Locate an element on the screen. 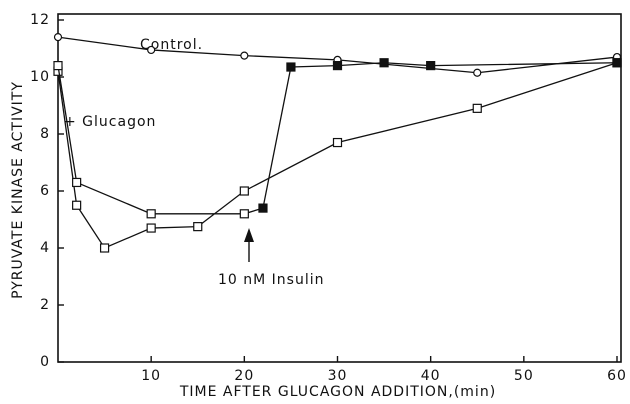 The image size is (630, 404). x-tick-label: 60 is located at coordinates (617, 376).